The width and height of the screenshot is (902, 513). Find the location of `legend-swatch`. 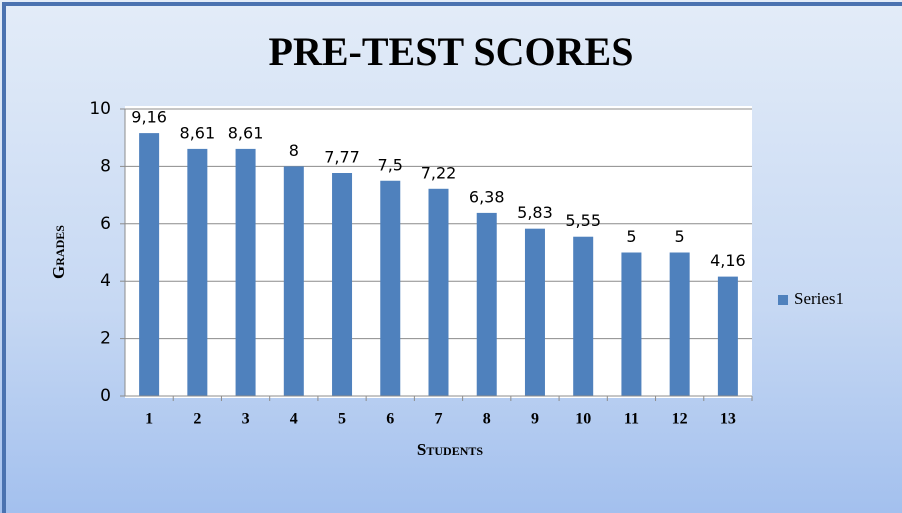

legend-swatch is located at coordinates (783, 300).